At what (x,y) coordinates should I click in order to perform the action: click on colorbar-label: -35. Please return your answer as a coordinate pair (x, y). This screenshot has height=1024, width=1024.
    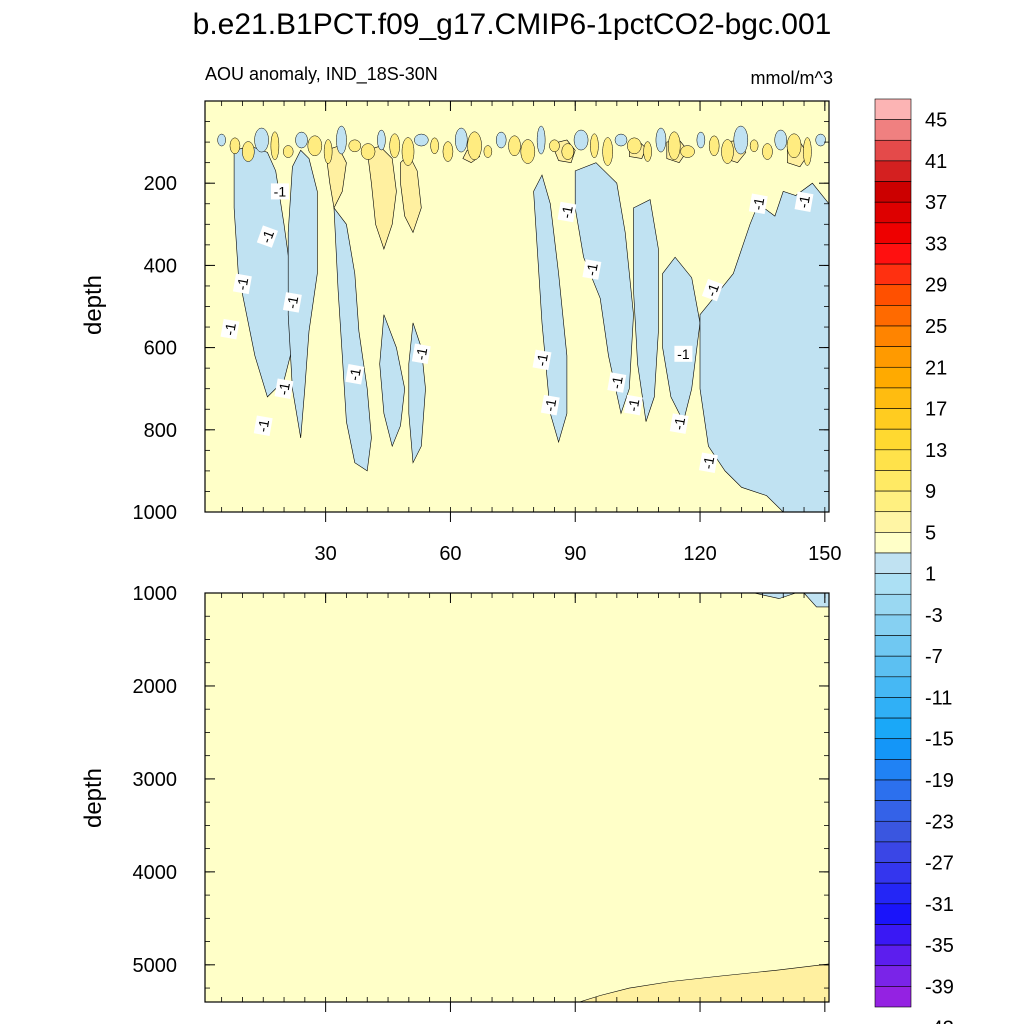
    Looking at the image, I should click on (939, 946).